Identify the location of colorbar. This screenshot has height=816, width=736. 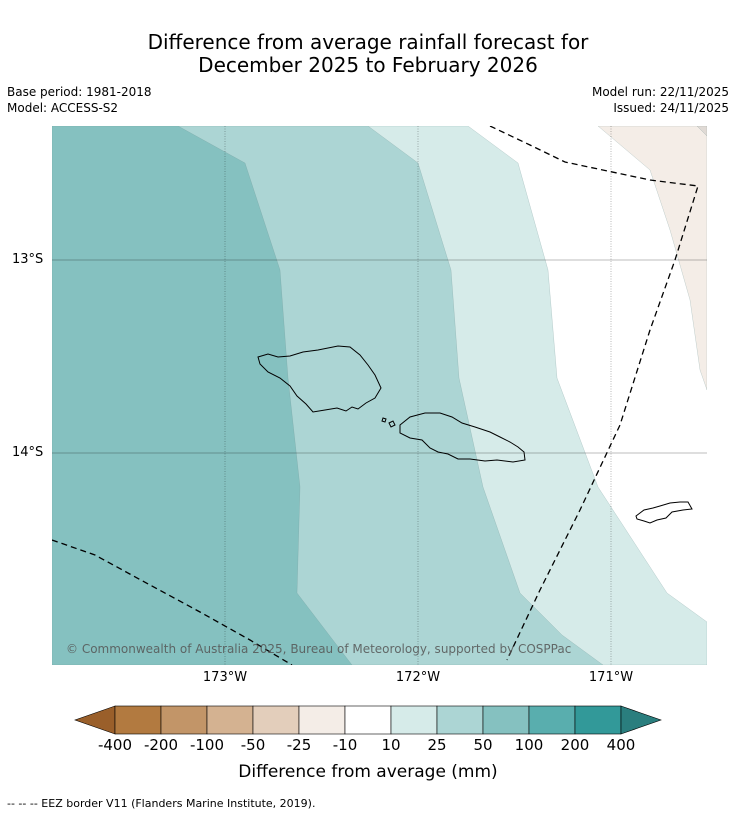
(368, 720).